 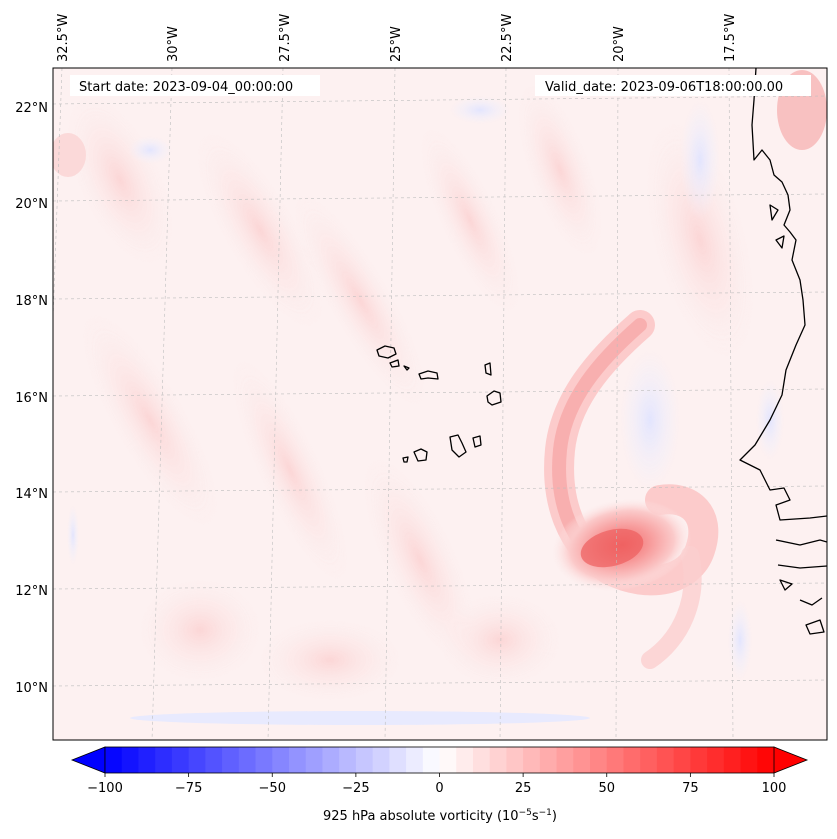 What do you see at coordinates (31, 688) in the screenshot?
I see `lat-label: 10°N` at bounding box center [31, 688].